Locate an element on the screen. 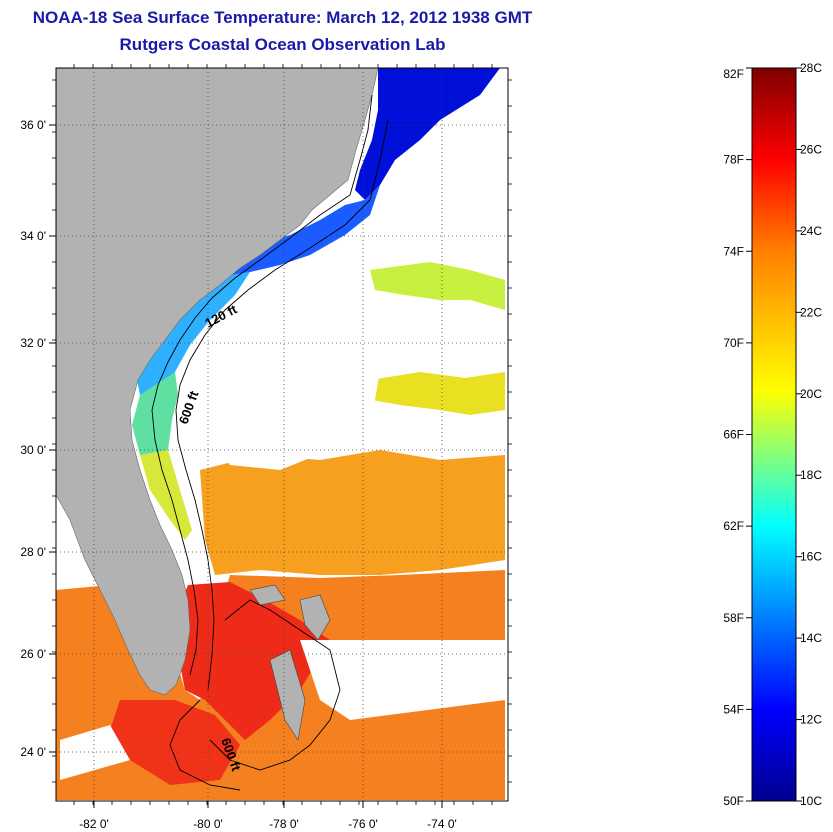 The image size is (833, 832). lat-tick-label: 26 0' is located at coordinates (33, 654).